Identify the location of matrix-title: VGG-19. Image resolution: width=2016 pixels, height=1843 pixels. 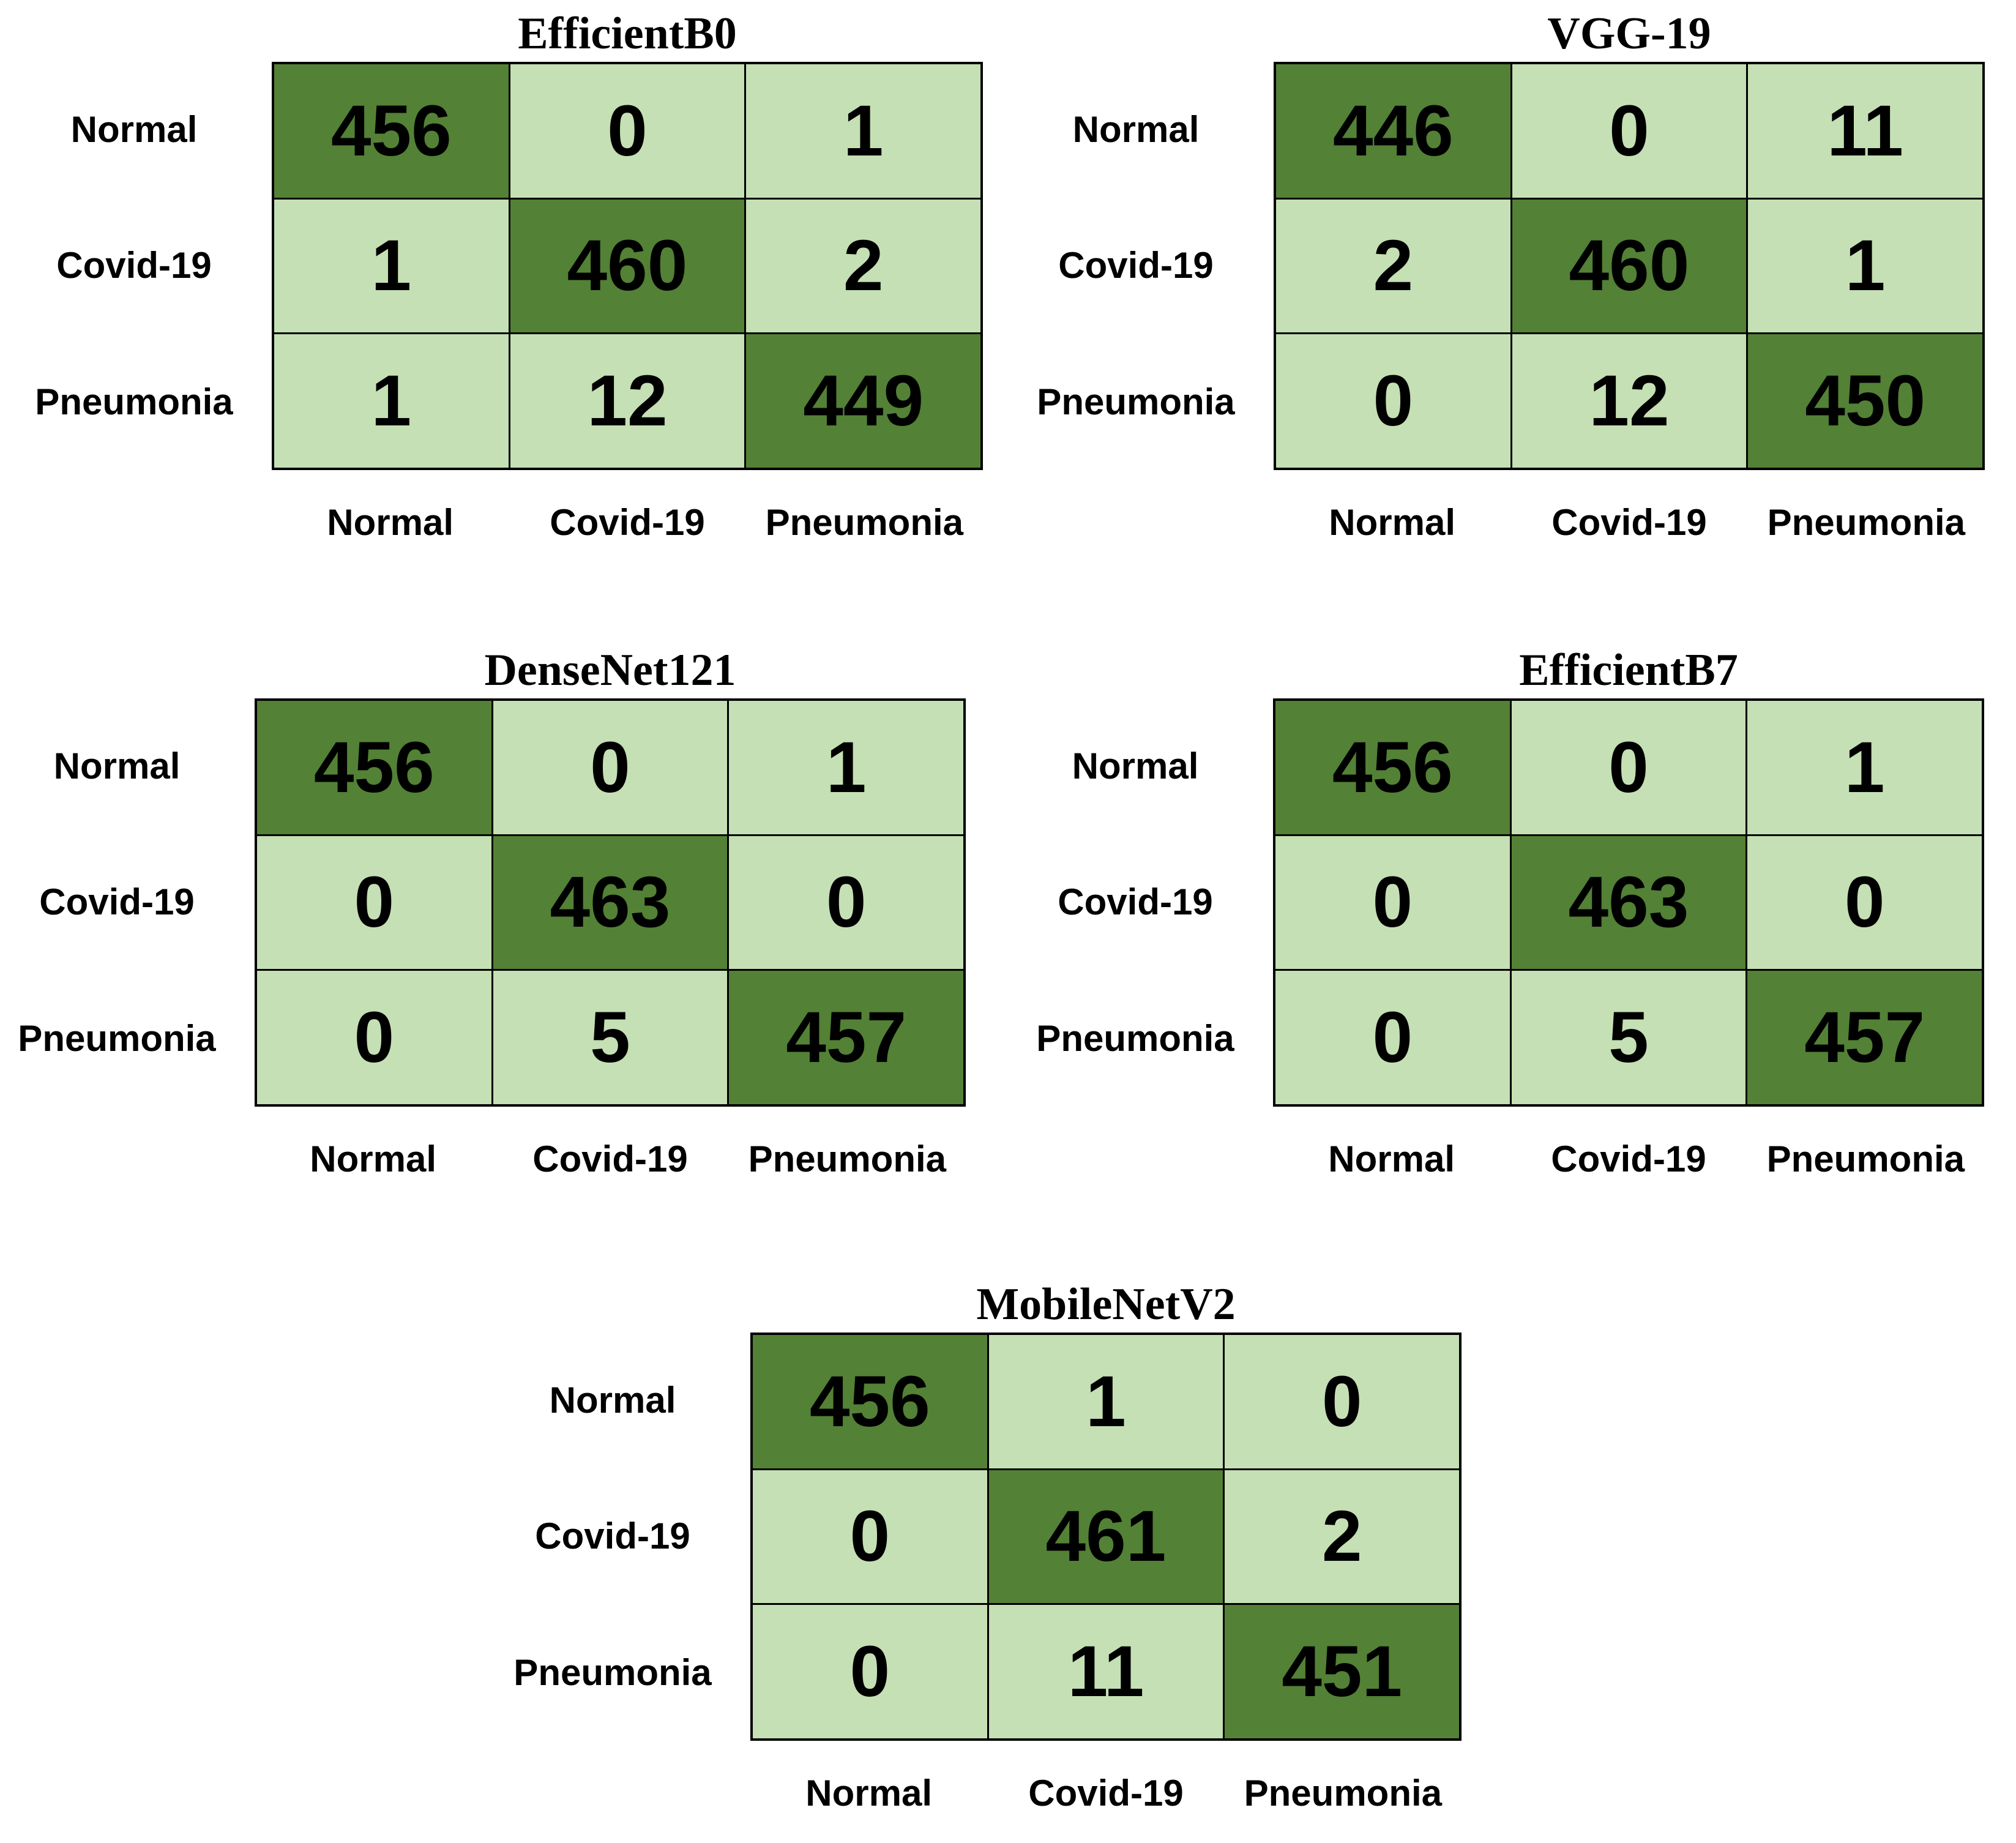
(1629, 34).